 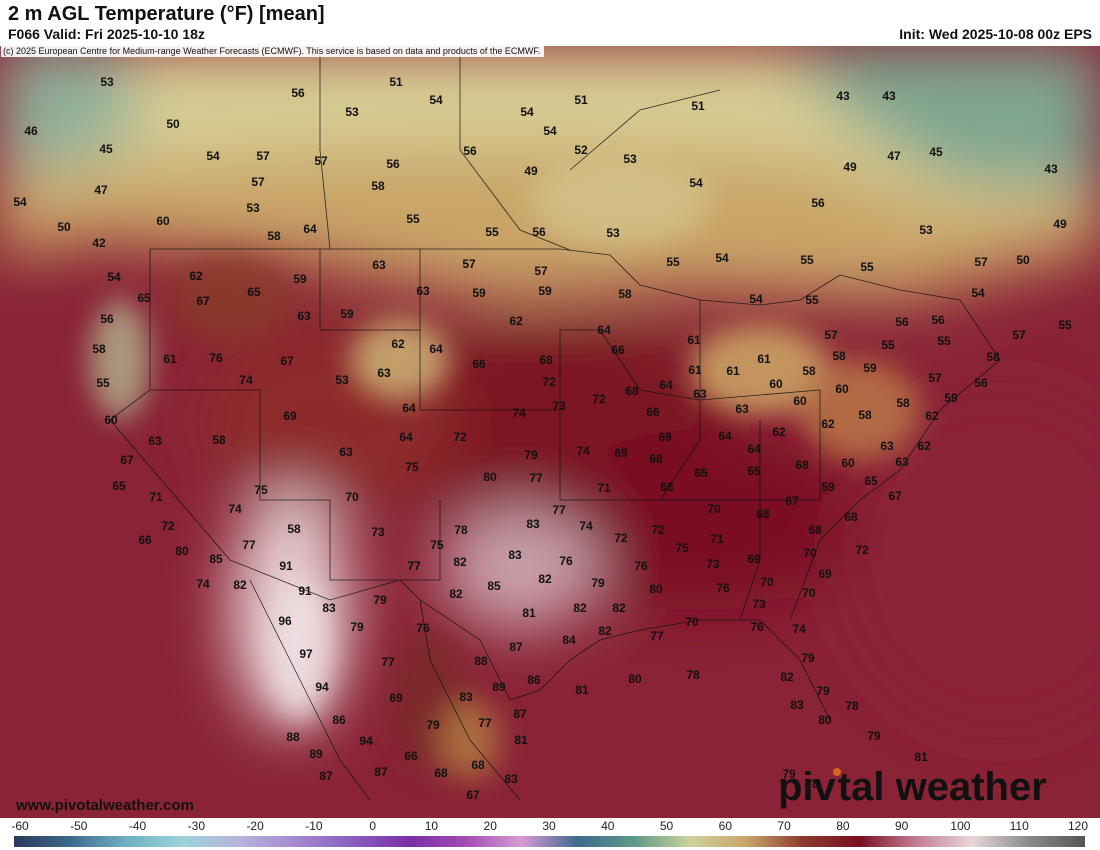 I want to click on temperature-label: 91, so click(x=286, y=566).